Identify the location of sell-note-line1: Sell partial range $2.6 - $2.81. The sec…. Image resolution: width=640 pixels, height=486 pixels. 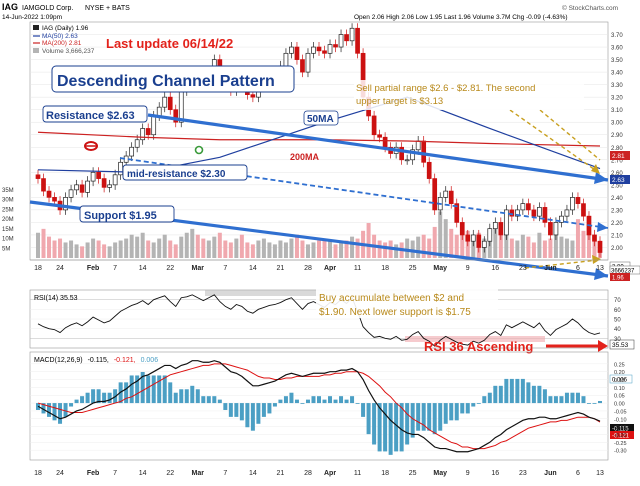
(445, 88).